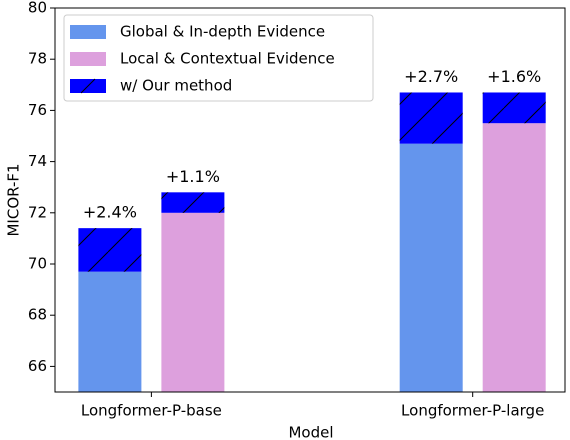 The image size is (570, 440). What do you see at coordinates (193, 176) in the screenshot?
I see `gain-label: +1.1%` at bounding box center [193, 176].